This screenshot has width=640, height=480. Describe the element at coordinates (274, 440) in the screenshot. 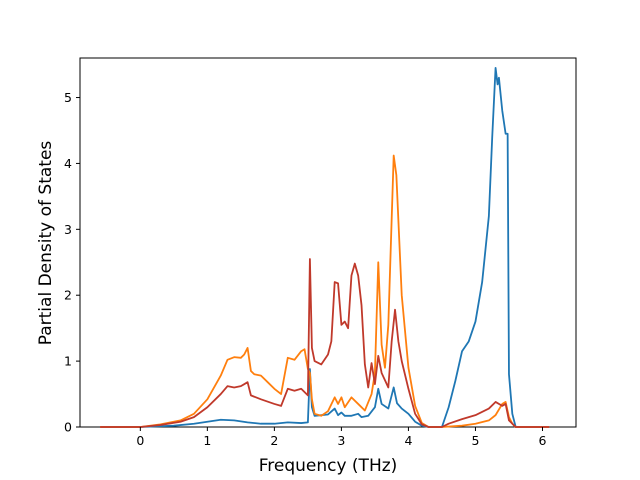

I see `x-tick-label: 2` at that location.